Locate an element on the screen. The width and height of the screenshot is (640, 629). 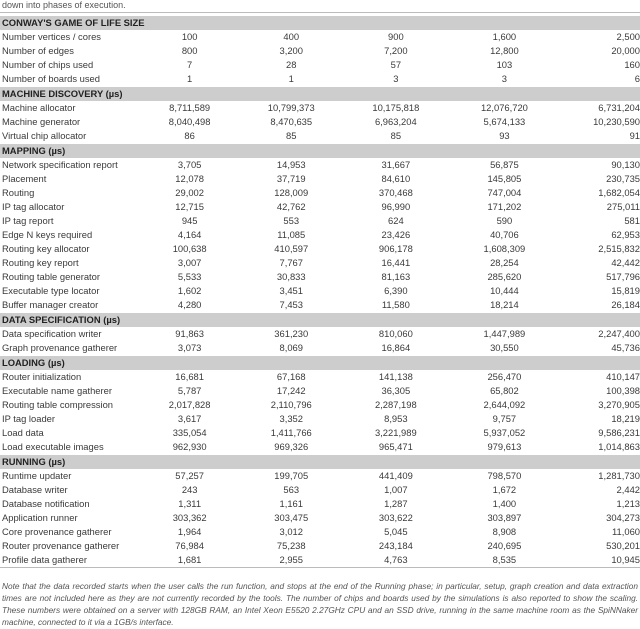
table-cell: 303,475 is located at coordinates (291, 517).